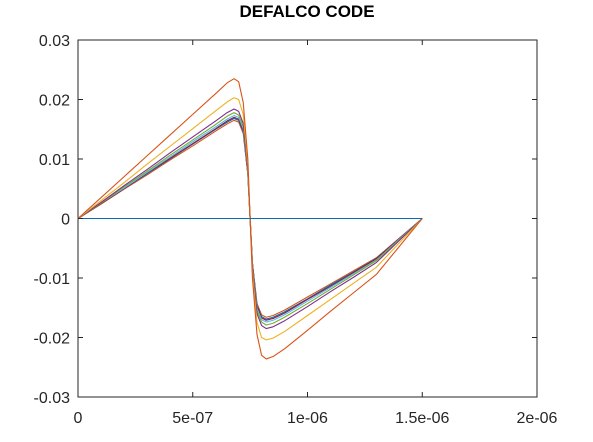 This screenshot has height=442, width=593. I want to click on x-tick-label: 2e-06, so click(537, 418).